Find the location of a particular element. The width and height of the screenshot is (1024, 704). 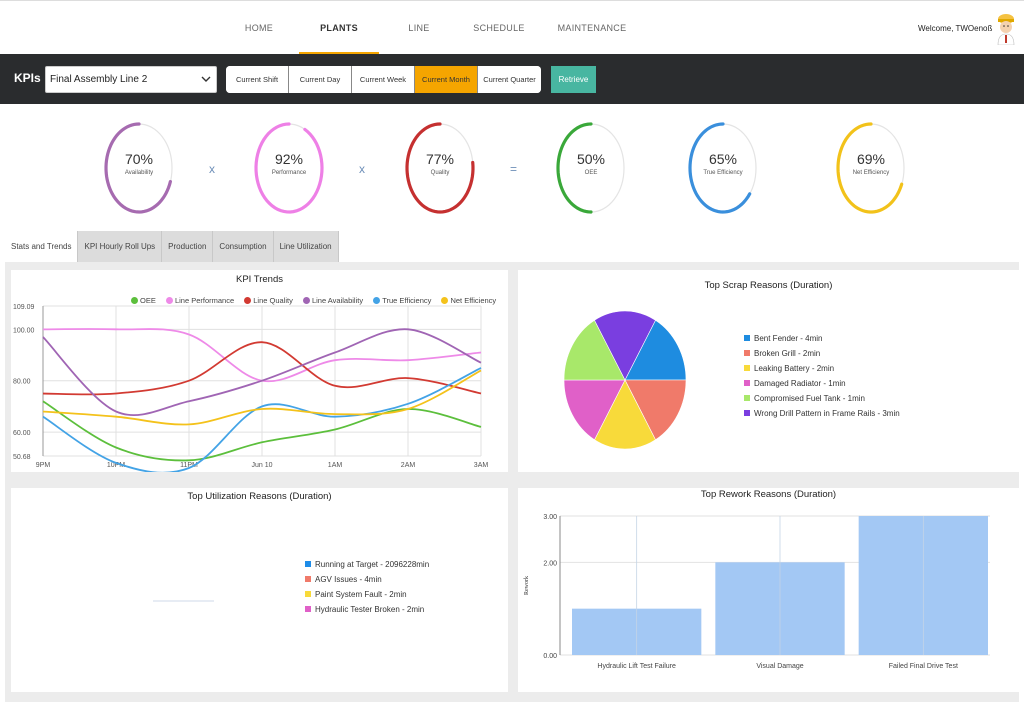

pie-slice-bent-fender is located at coordinates (655, 350).